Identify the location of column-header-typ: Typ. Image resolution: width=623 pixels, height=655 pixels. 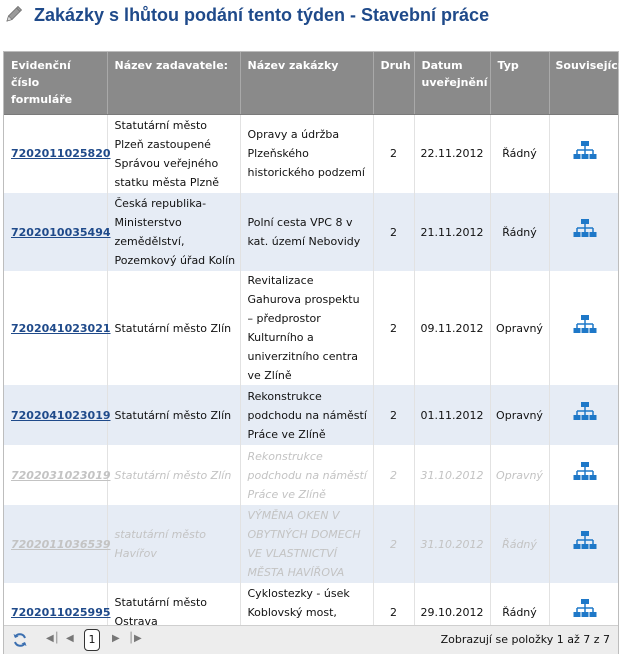
(520, 83).